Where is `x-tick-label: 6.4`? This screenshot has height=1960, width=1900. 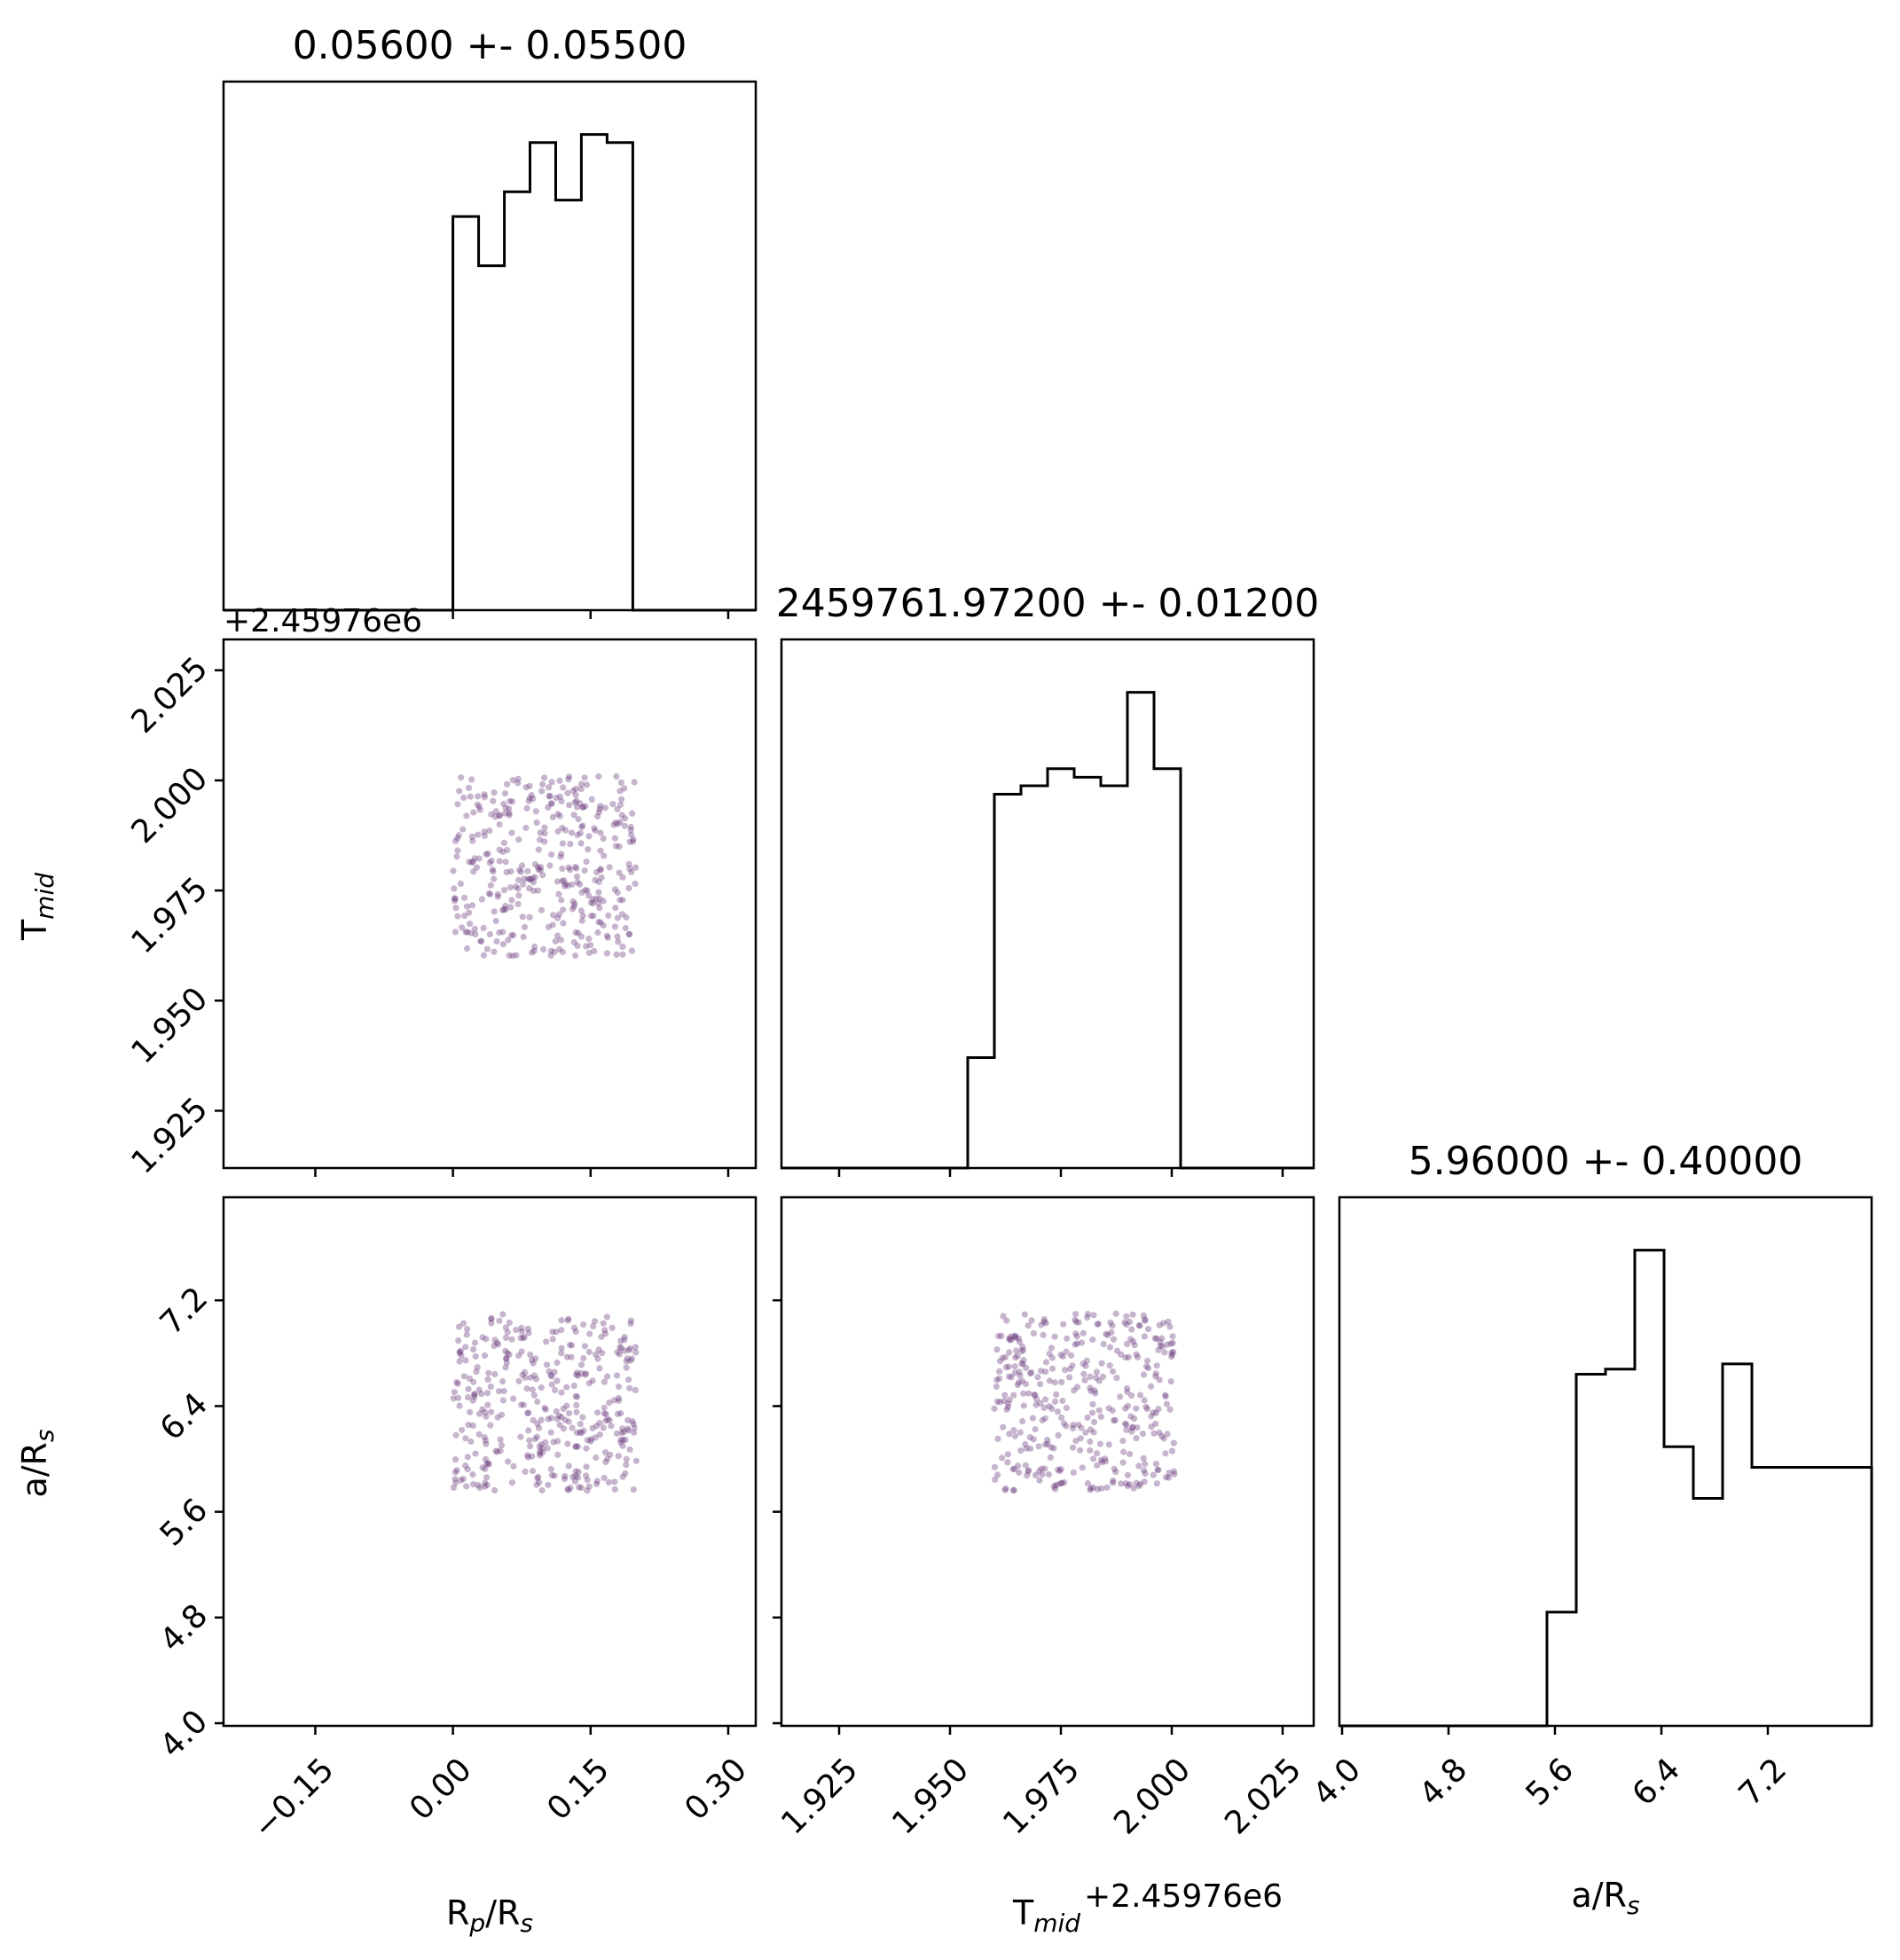 x-tick-label: 6.4 is located at coordinates (1656, 1782).